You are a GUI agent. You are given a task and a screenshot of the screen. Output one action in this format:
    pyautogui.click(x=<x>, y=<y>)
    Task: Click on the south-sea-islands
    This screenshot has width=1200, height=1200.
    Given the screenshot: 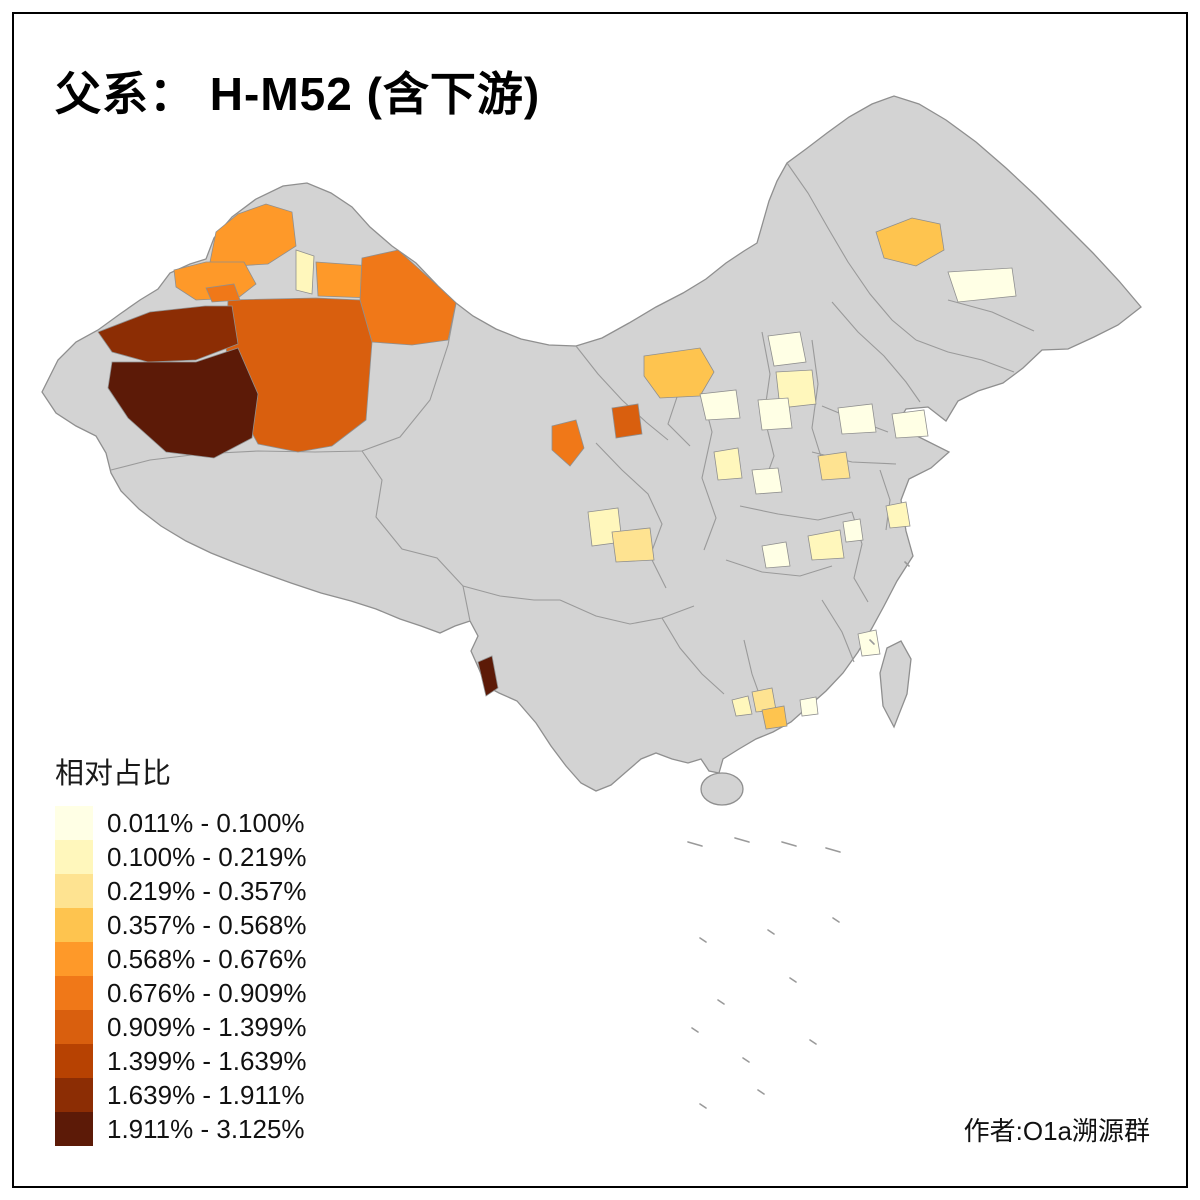 What is the action you would take?
    pyautogui.click(x=798, y=835)
    